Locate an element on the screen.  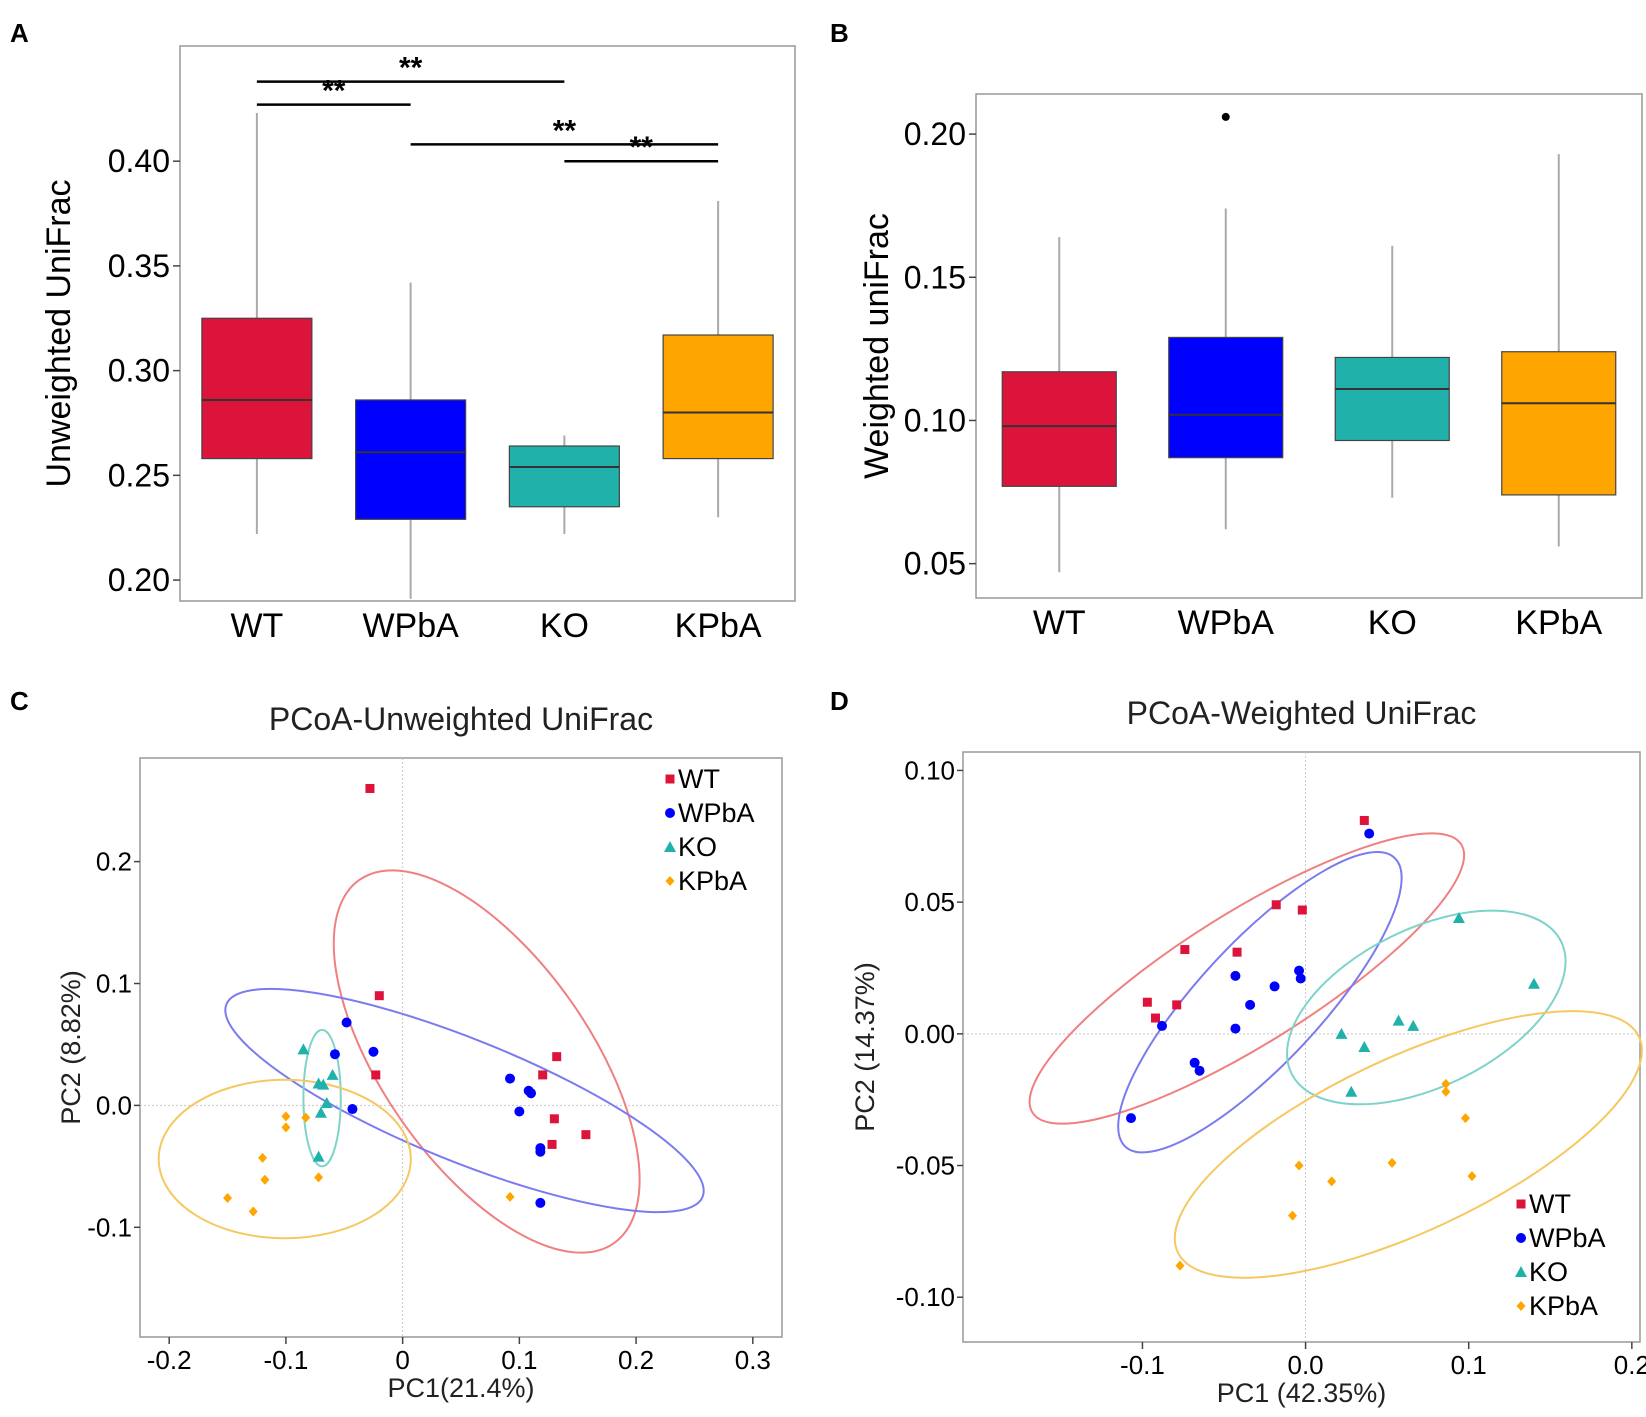
b-y-tick: 0.15 is located at coordinates (935, 277).